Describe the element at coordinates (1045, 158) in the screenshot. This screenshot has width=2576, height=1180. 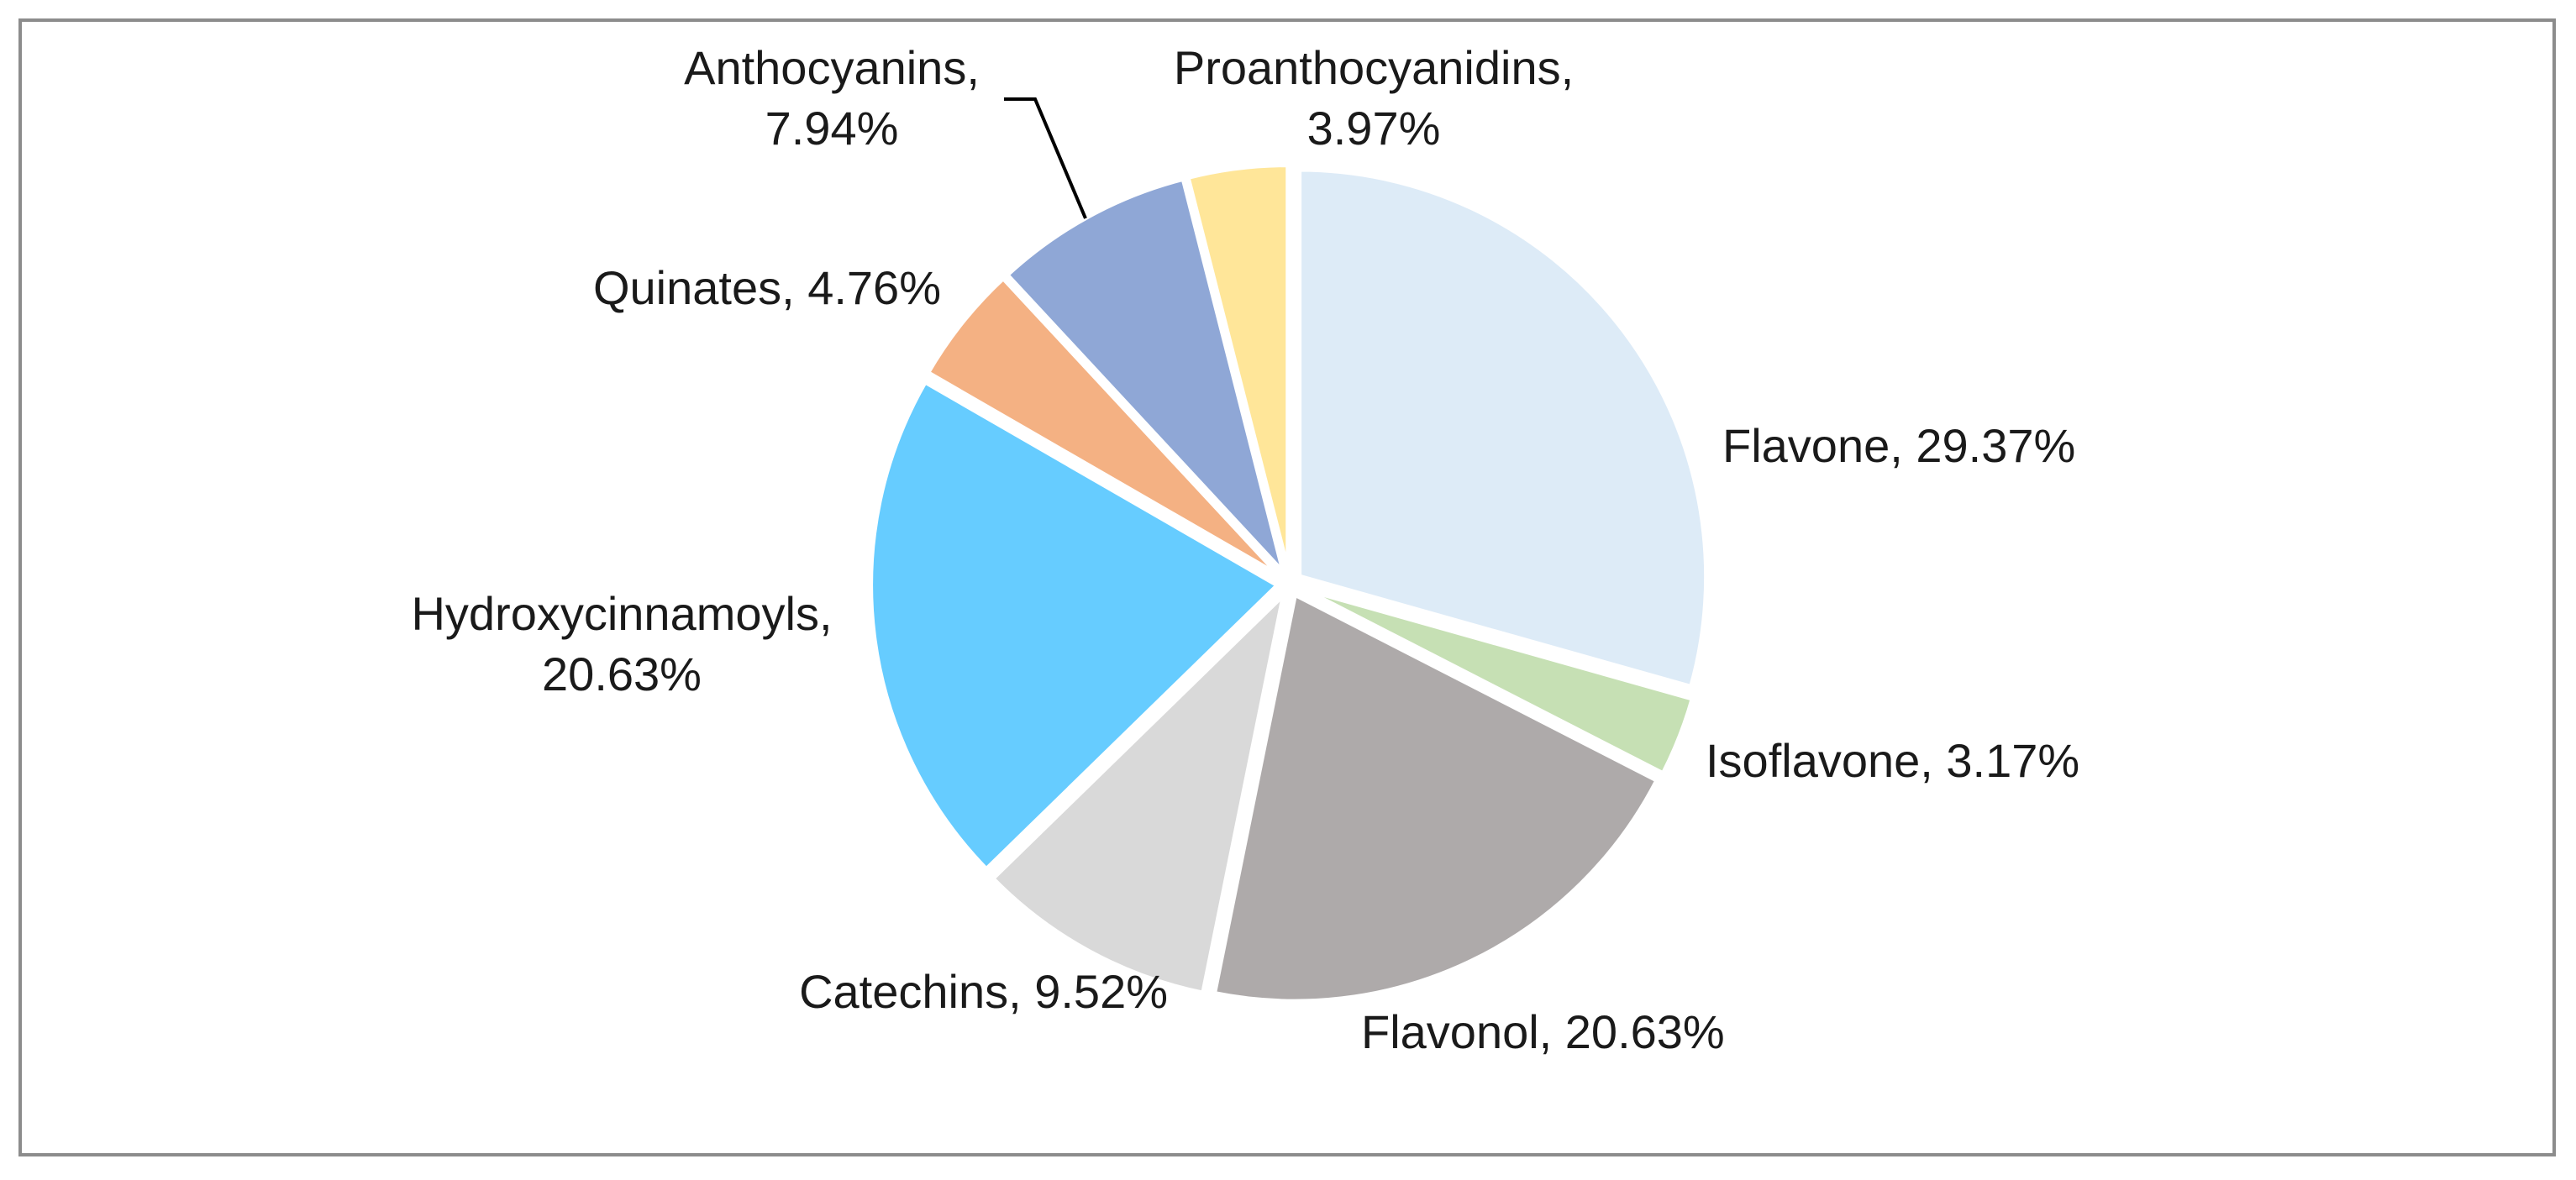
I see `leader-line-anthocyanins` at that location.